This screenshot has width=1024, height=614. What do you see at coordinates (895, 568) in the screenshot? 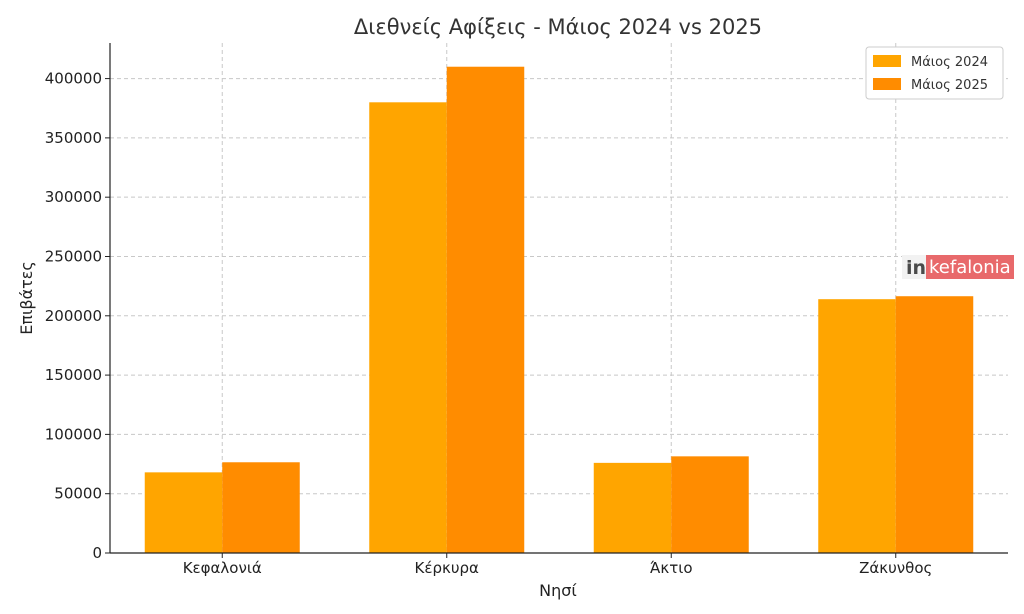
I see `x-tick-label: Ζάκυνθος` at bounding box center [895, 568].